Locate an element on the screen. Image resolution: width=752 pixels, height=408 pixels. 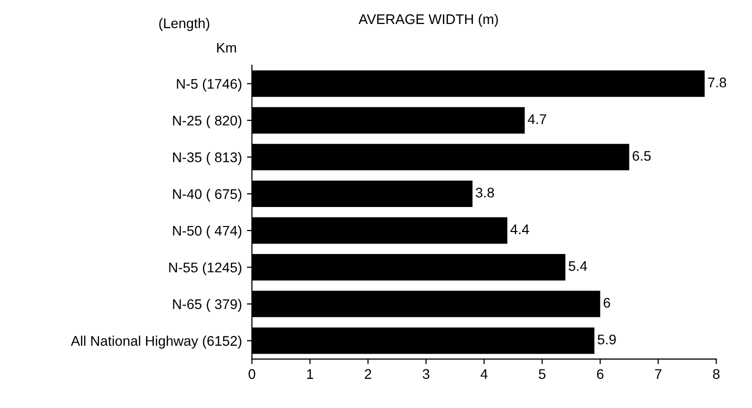
y-tick-label: N-35 ( 813) is located at coordinates (207, 158).